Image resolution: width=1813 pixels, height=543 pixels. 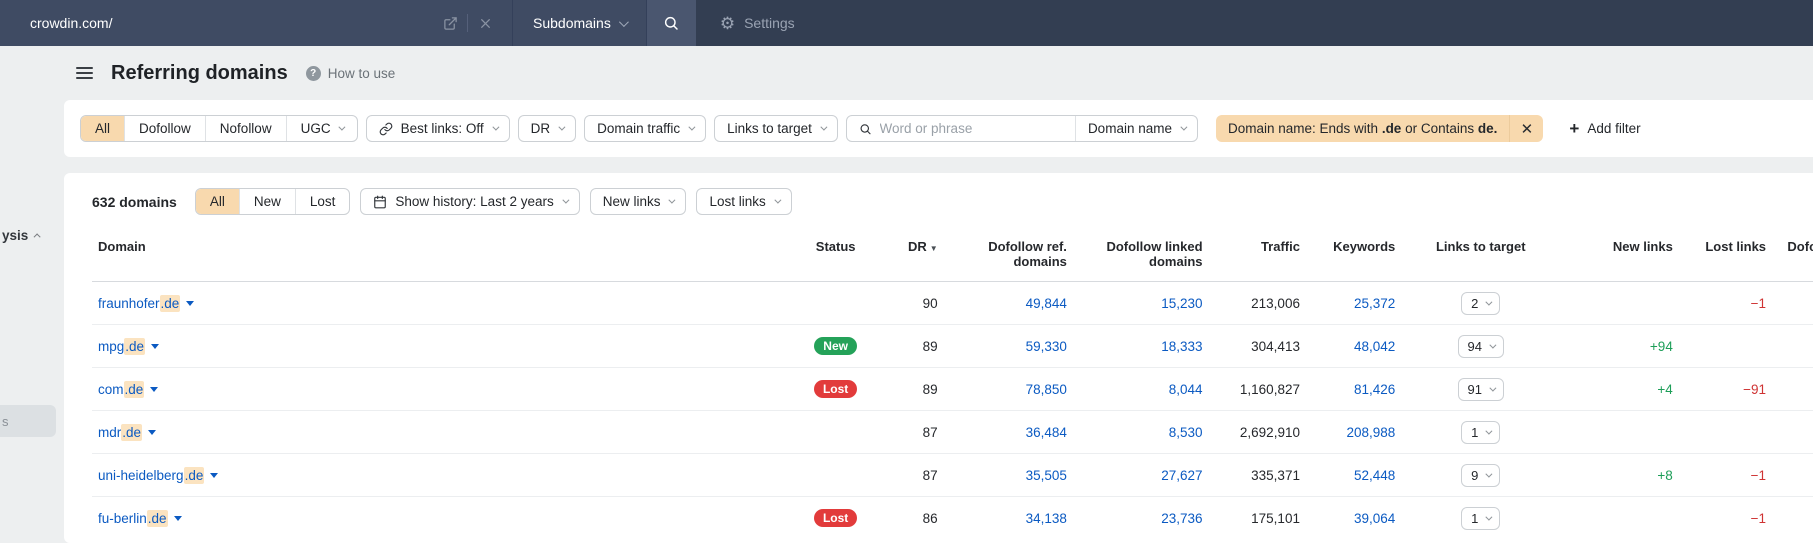 What do you see at coordinates (631, 201) in the screenshot?
I see `new-links-label: New links` at bounding box center [631, 201].